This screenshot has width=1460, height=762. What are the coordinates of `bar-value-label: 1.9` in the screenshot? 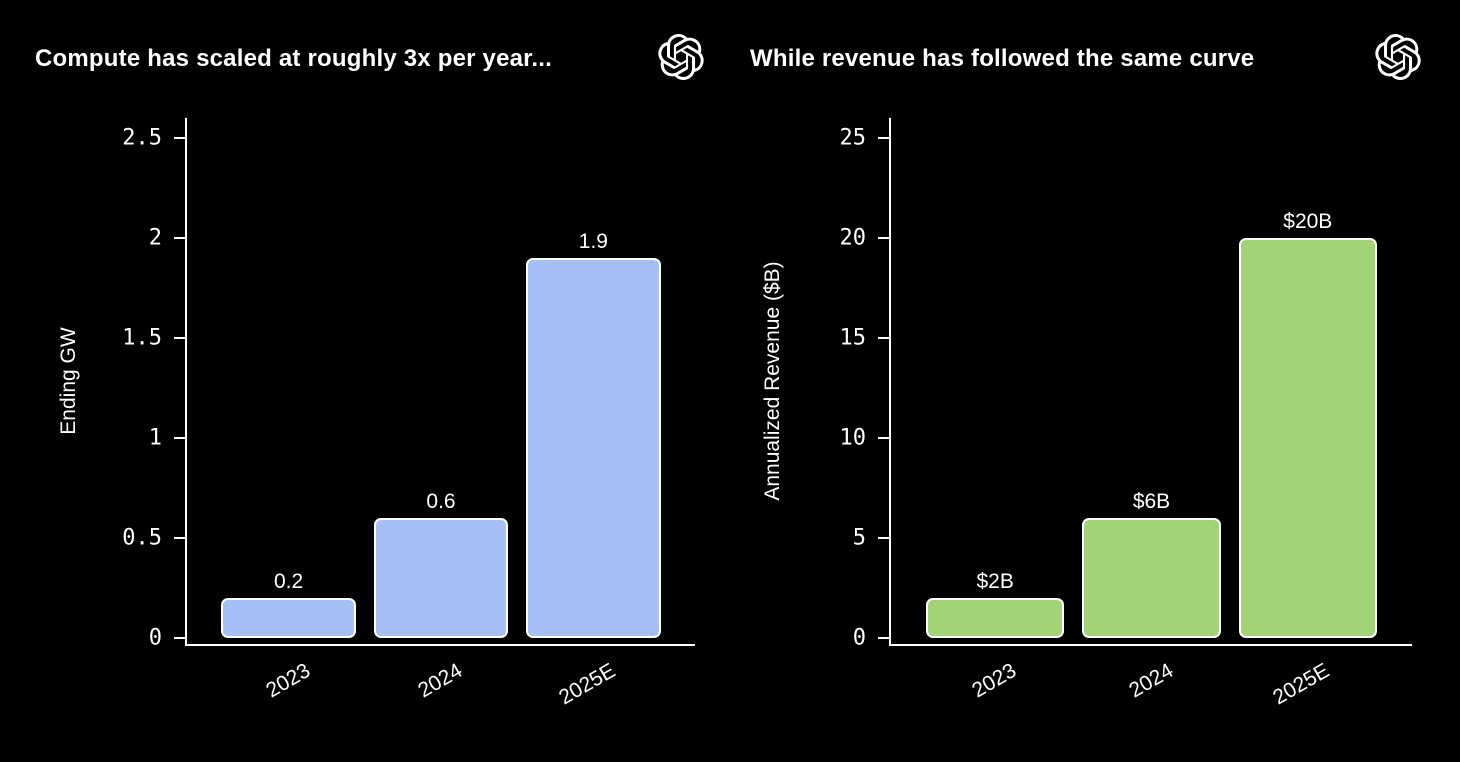 It's located at (593, 241).